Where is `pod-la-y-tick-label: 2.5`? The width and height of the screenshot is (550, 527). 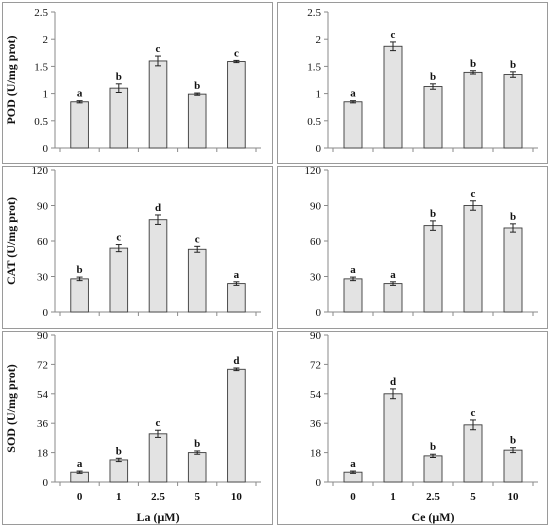
pod-la-y-tick-label: 2.5 is located at coordinates (41, 13).